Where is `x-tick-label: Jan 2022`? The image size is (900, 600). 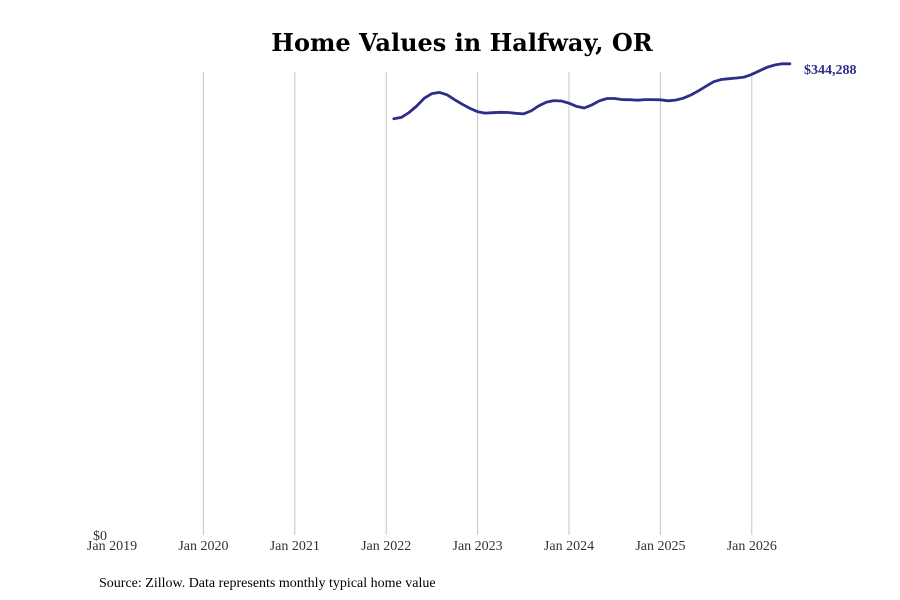 x-tick-label: Jan 2022 is located at coordinates (386, 546).